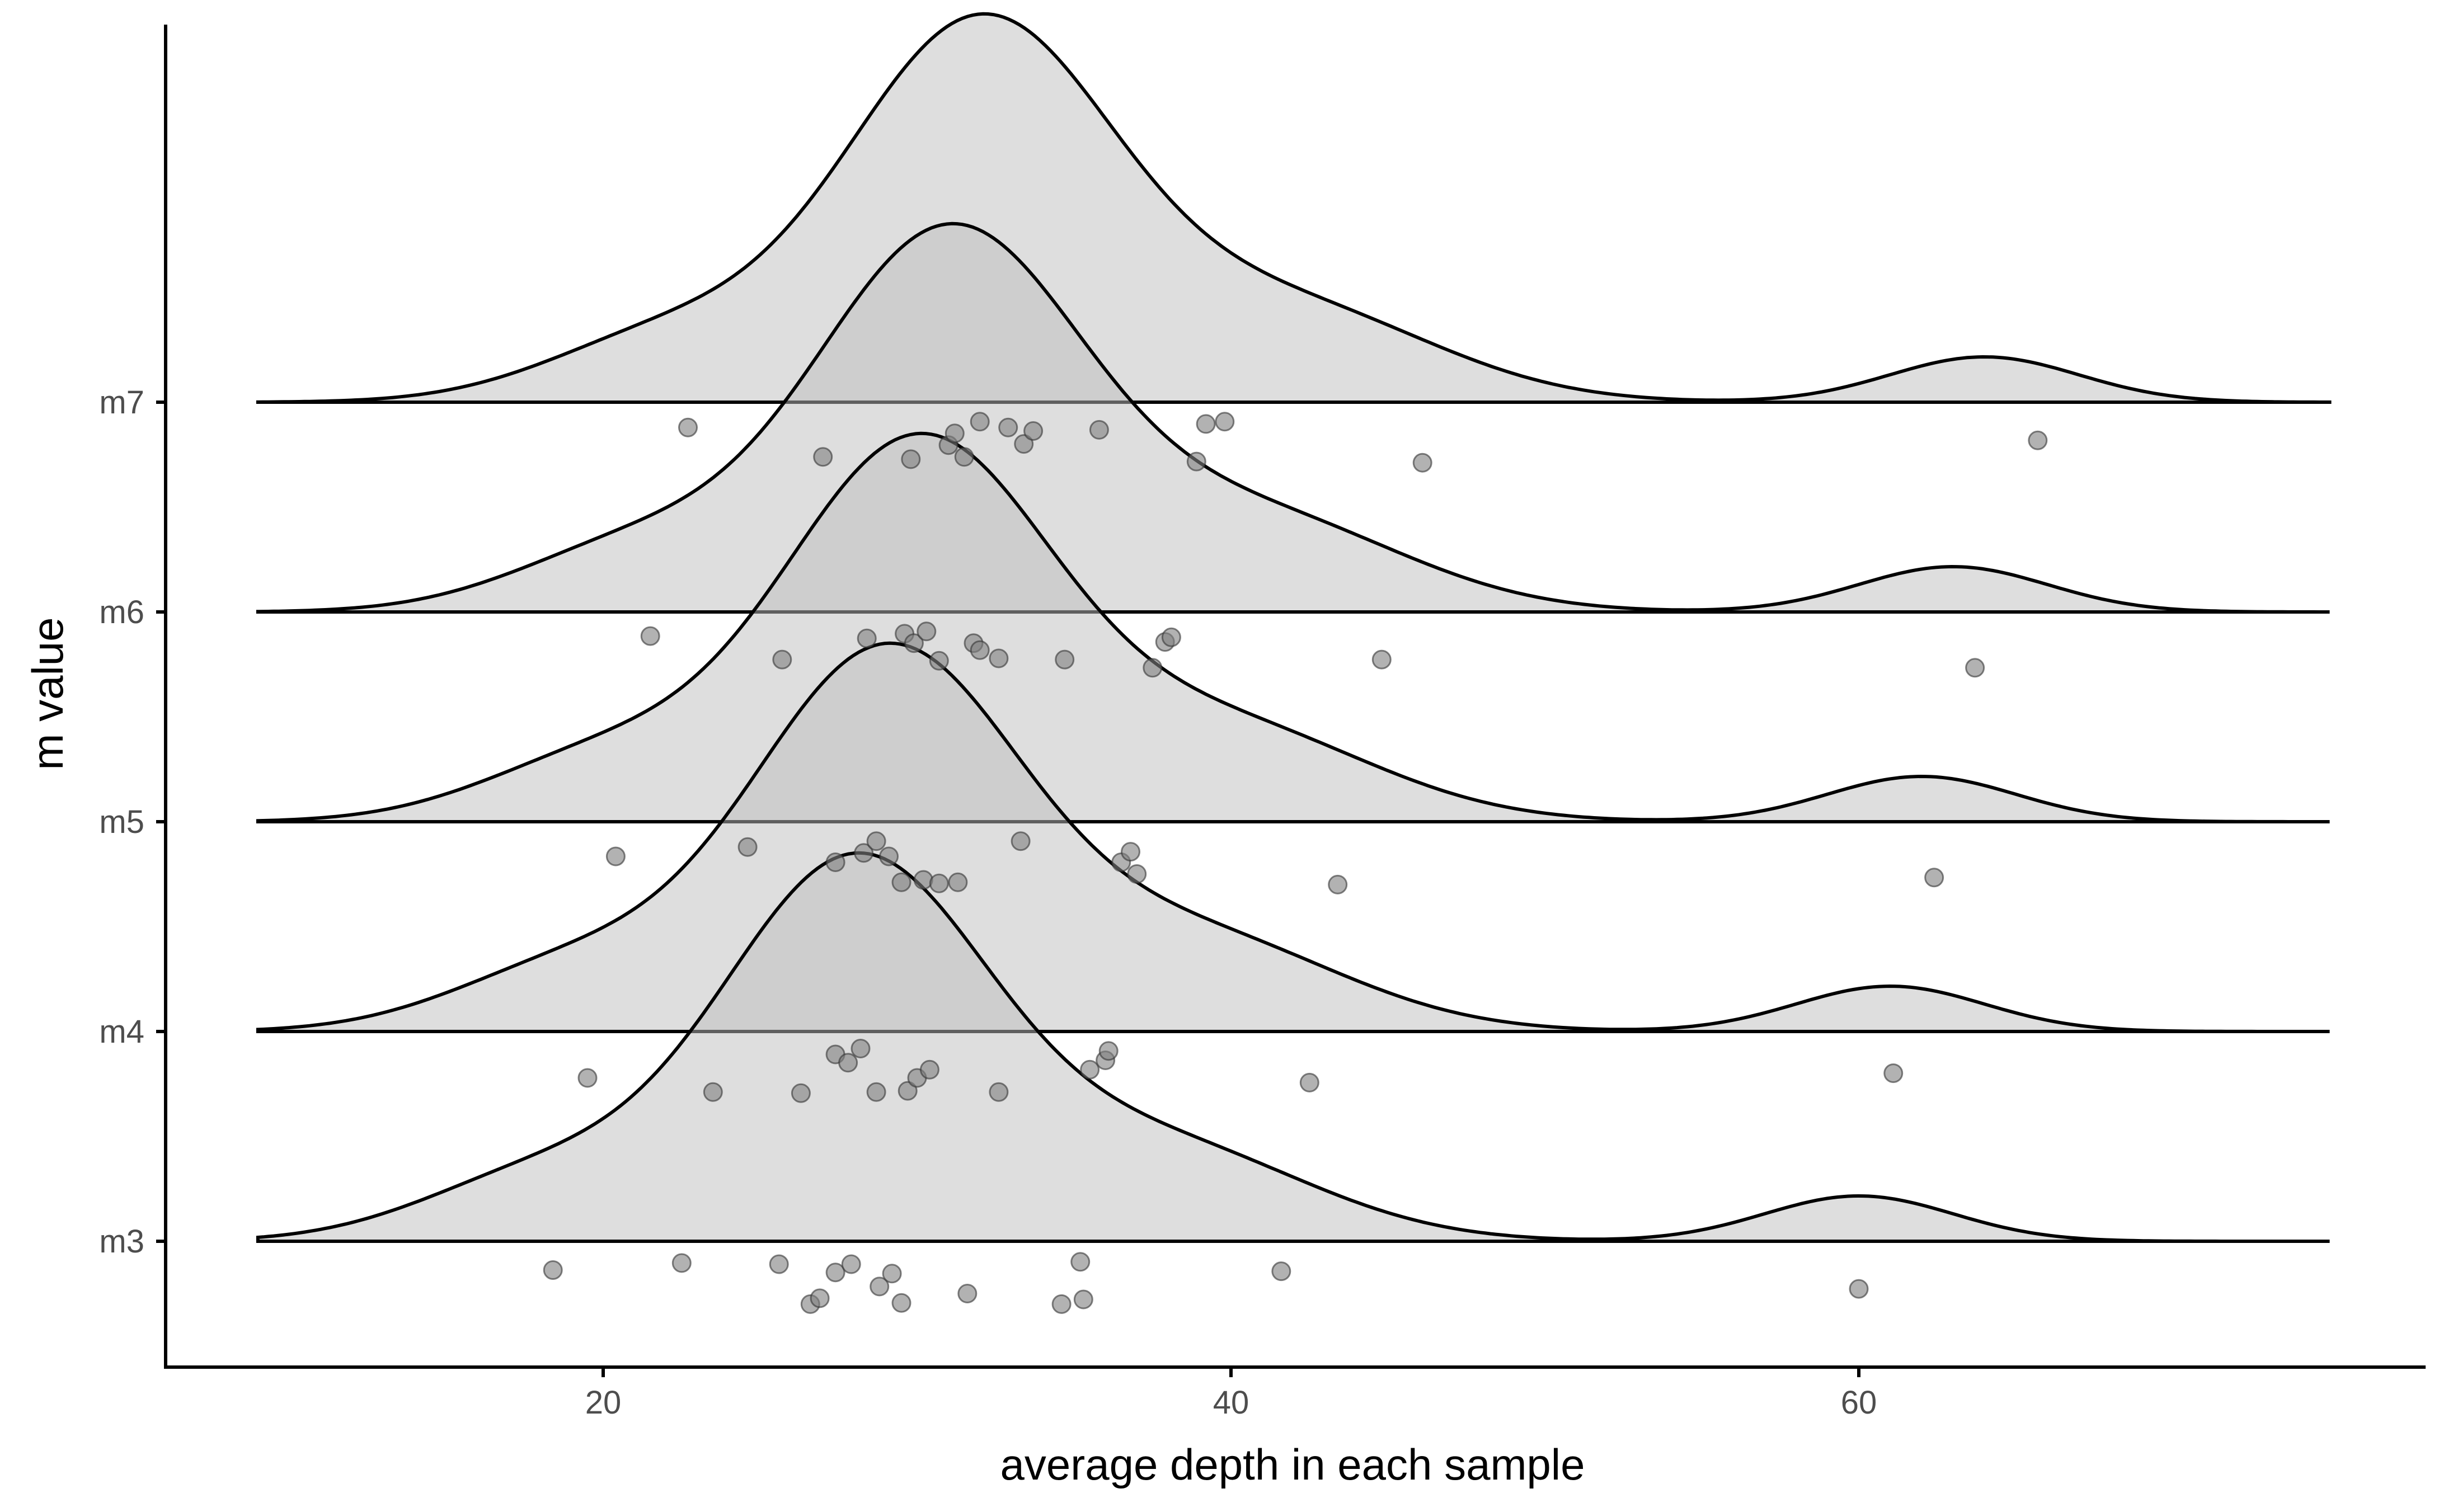 The height and width of the screenshot is (1512, 2448). What do you see at coordinates (1859, 1402) in the screenshot?
I see `x-tick-label-60: 60` at bounding box center [1859, 1402].